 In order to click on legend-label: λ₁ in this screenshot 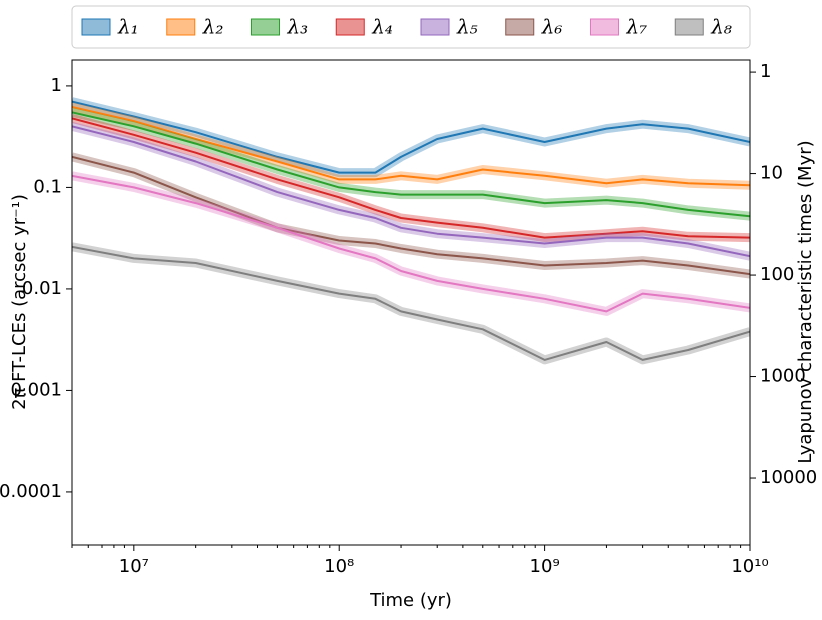, I will do `click(128, 27)`.